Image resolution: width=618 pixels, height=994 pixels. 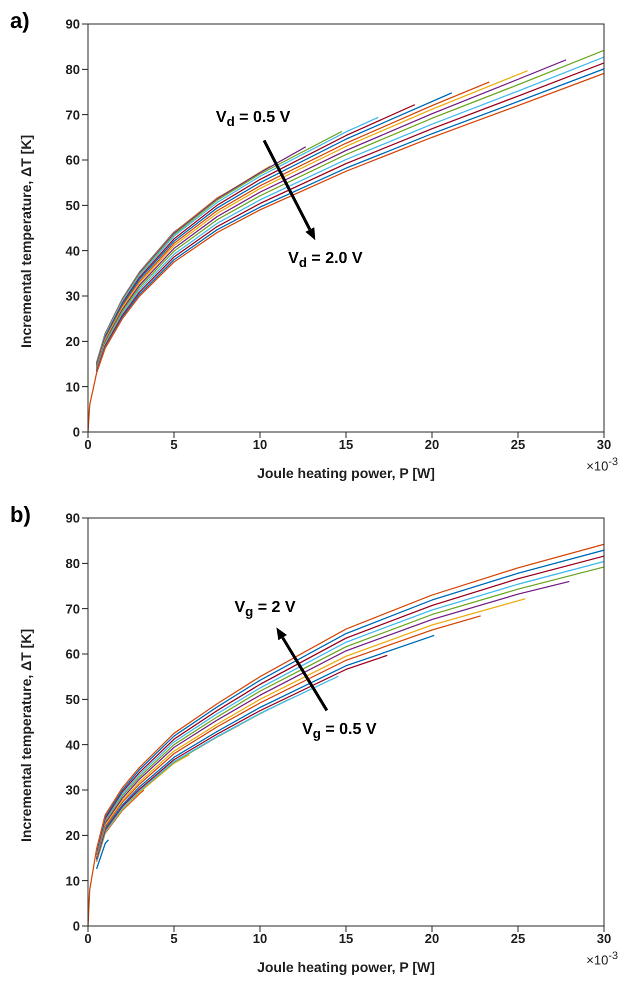 What do you see at coordinates (265, 608) in the screenshot?
I see `annotation: V$_{g}$ = 2 V` at bounding box center [265, 608].